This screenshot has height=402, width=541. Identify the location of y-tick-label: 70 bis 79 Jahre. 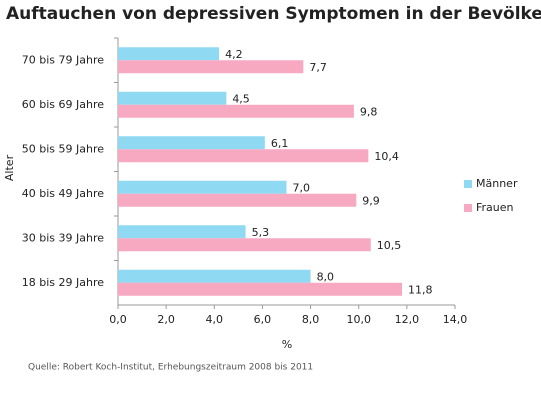
(63, 59).